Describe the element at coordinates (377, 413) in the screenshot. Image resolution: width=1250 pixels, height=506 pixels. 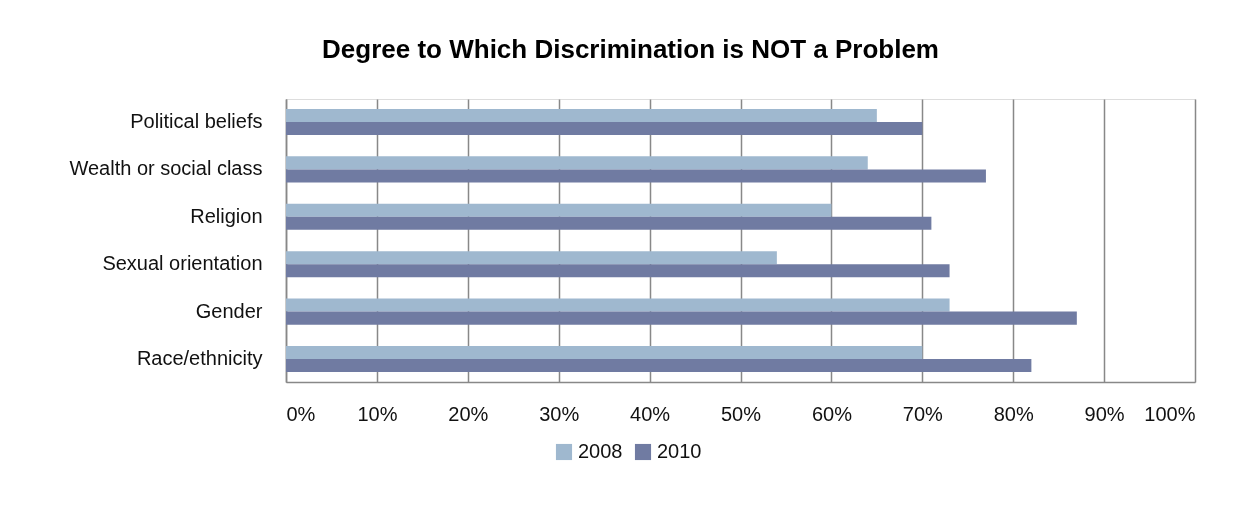
I see `x-tick-label: 10%` at that location.